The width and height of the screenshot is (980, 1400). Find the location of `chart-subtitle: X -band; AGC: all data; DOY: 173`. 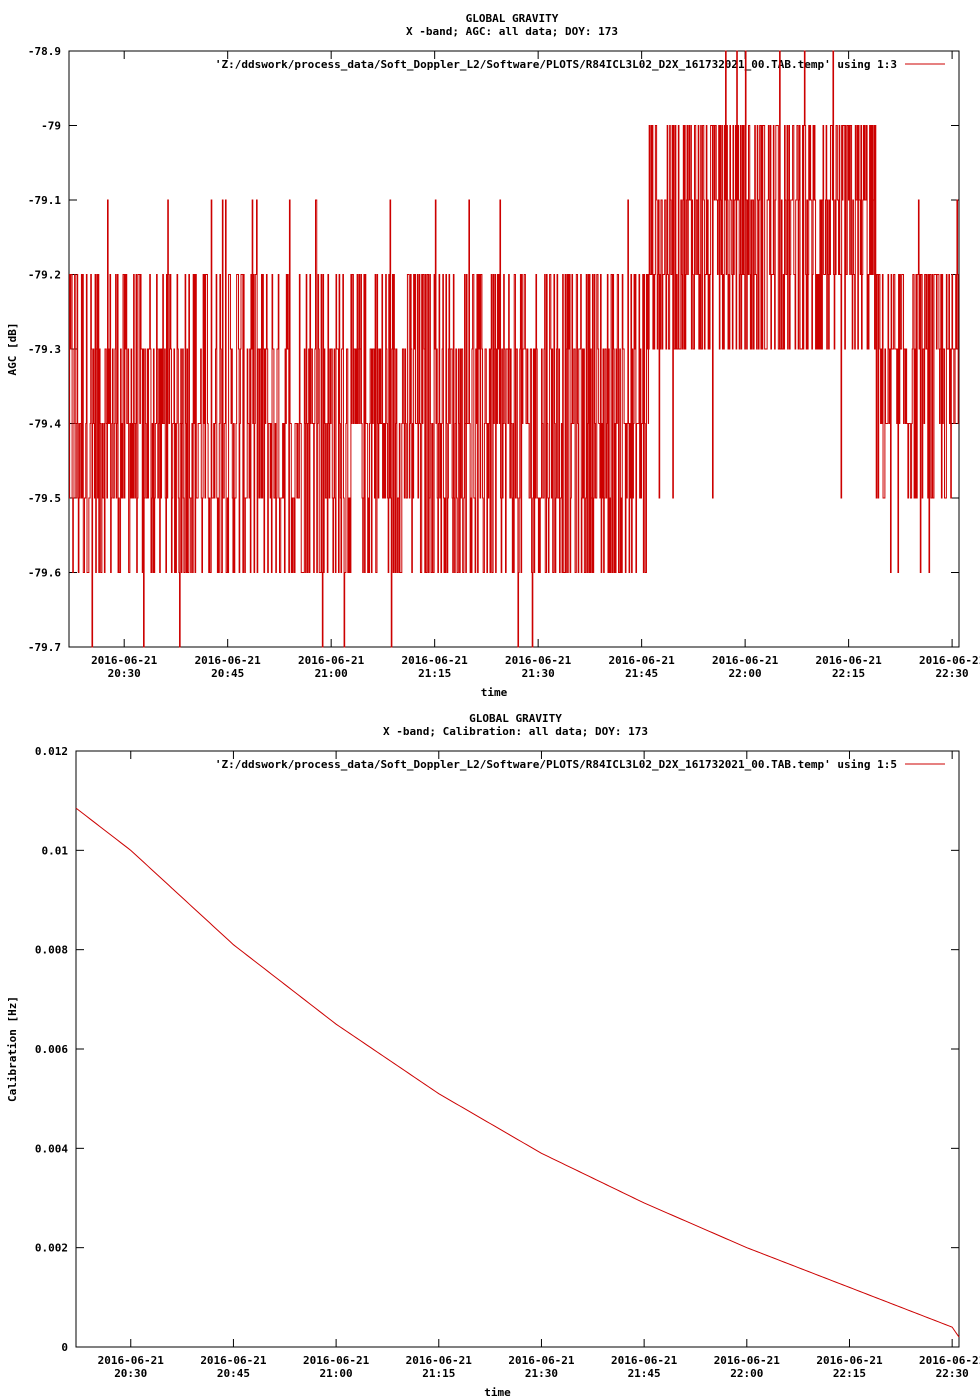

chart-subtitle: X -band; AGC: all data; DOY: 173 is located at coordinates (512, 31).